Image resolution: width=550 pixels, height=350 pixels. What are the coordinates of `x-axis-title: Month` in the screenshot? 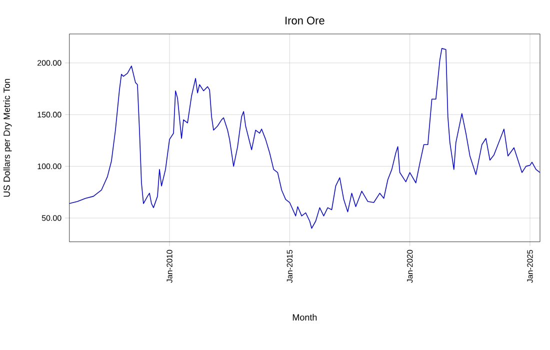 It's located at (304, 317).